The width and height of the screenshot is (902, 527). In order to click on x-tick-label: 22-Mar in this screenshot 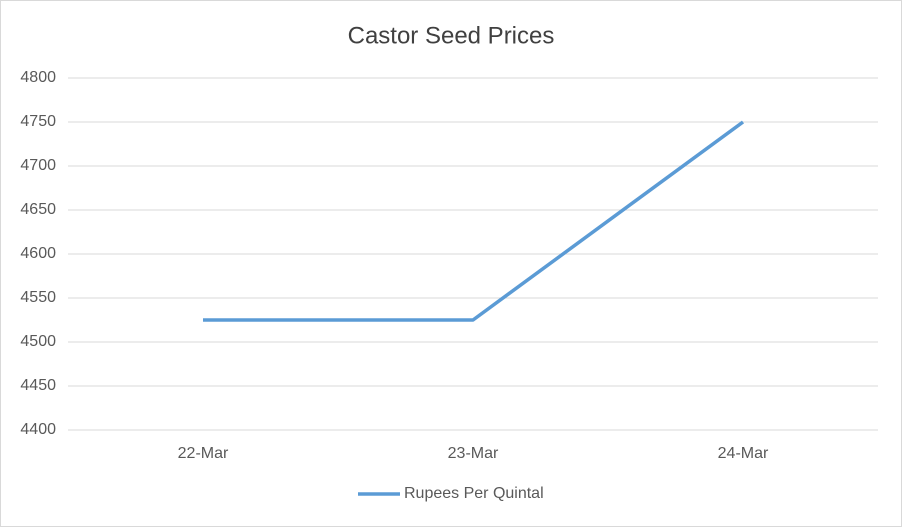, I will do `click(203, 453)`.